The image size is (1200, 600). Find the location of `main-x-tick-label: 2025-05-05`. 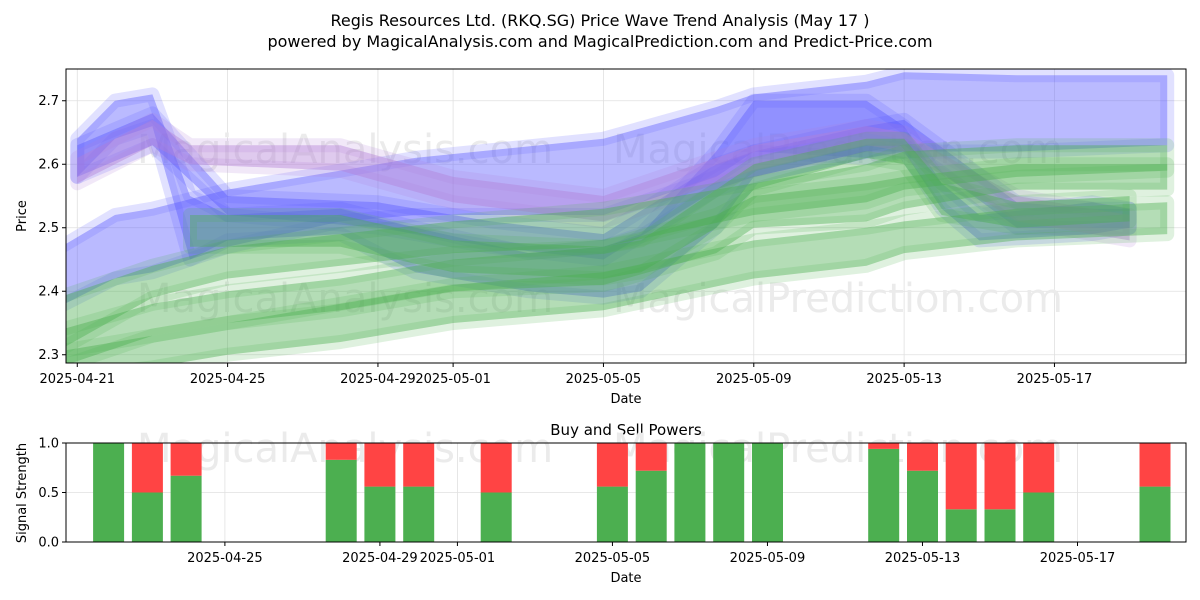

main-x-tick-label: 2025-05-05 is located at coordinates (604, 379).